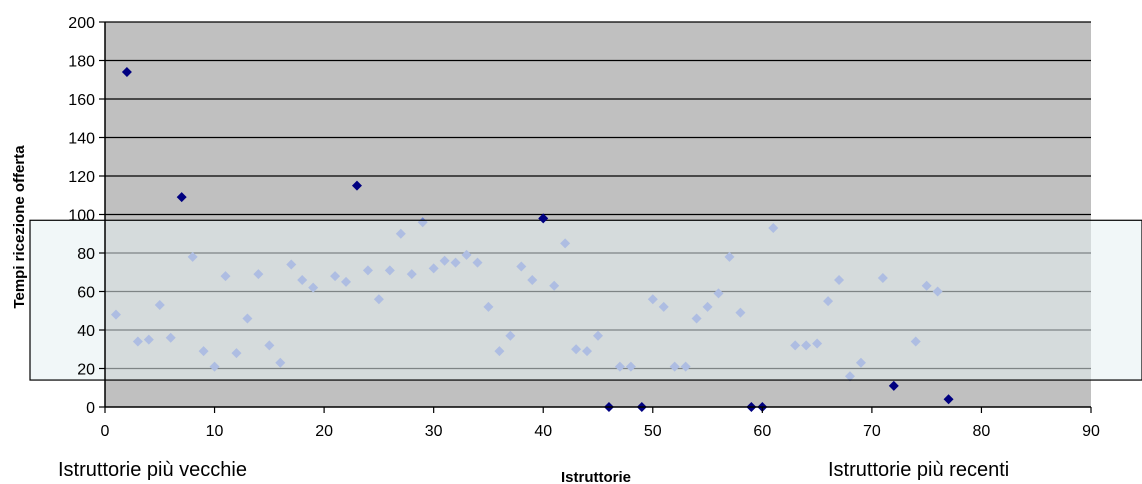 The width and height of the screenshot is (1142, 484). What do you see at coordinates (543, 431) in the screenshot?
I see `x-tick-label: 40` at bounding box center [543, 431].